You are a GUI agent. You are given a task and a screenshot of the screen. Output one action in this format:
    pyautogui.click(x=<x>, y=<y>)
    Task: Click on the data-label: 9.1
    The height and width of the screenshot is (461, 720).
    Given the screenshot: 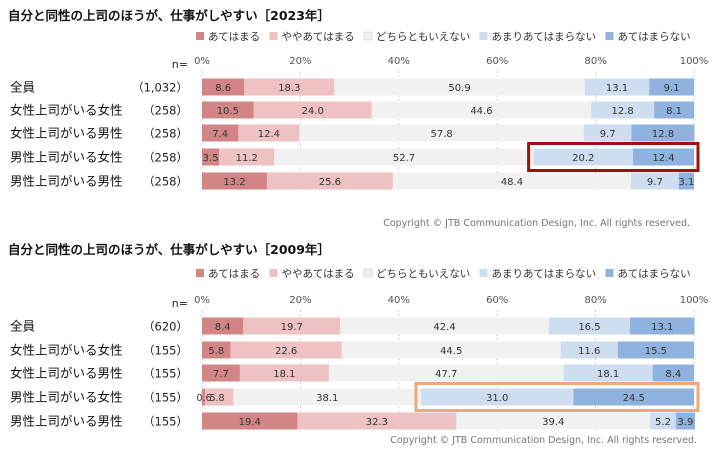 What is the action you would take?
    pyautogui.click(x=672, y=88)
    